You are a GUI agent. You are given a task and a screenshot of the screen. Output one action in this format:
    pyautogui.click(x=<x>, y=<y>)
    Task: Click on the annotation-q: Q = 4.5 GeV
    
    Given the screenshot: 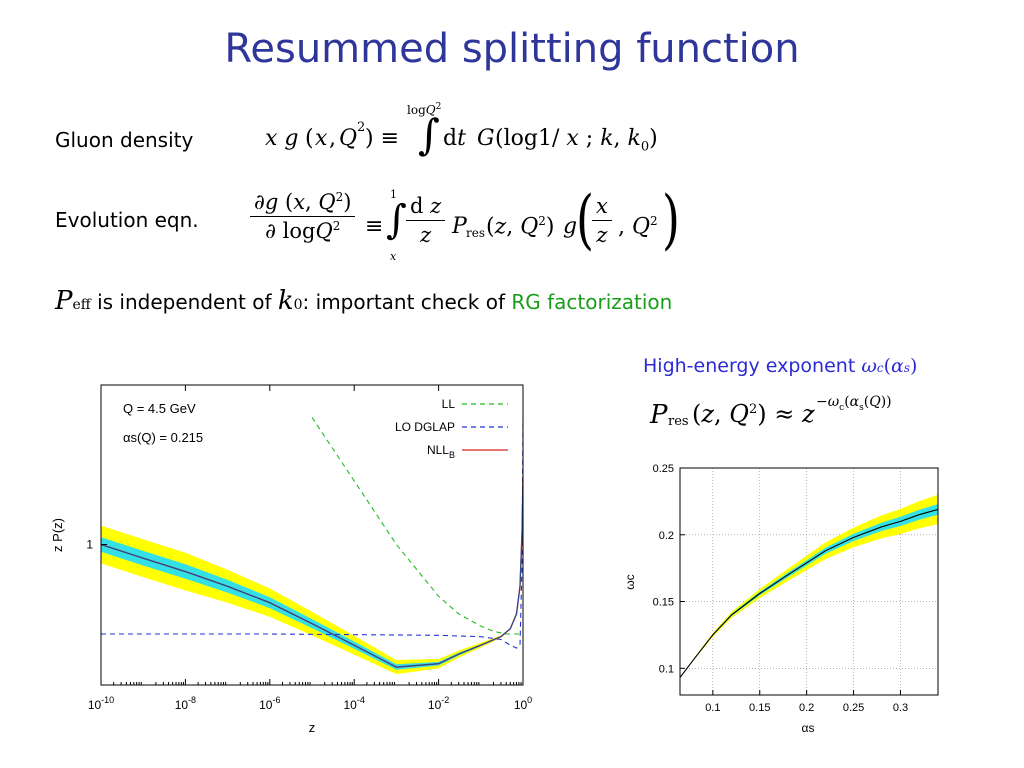 What is the action you would take?
    pyautogui.click(x=159, y=408)
    